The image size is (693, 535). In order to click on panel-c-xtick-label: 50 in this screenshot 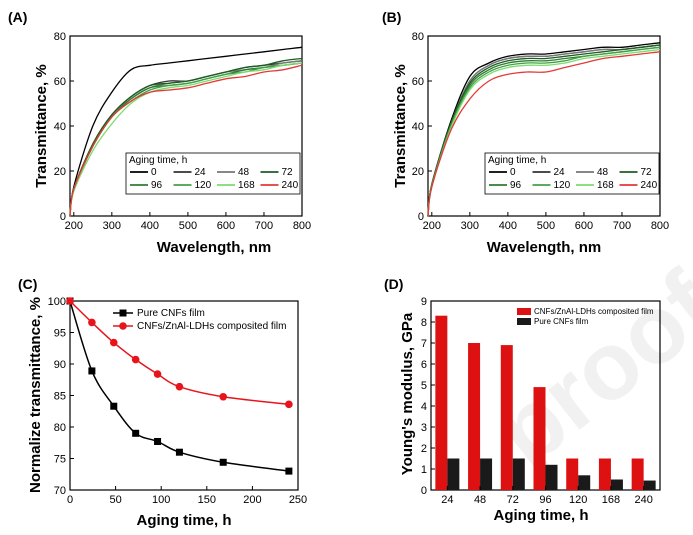, I will do `click(115, 500)`.